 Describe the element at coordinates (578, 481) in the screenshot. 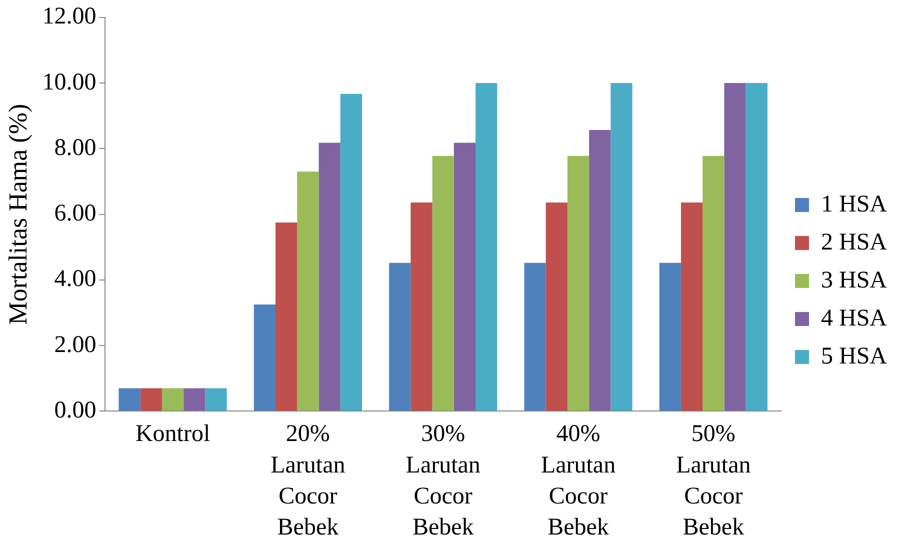

I see `x-tick-label: 40% Larutan Cocor Bebek` at that location.